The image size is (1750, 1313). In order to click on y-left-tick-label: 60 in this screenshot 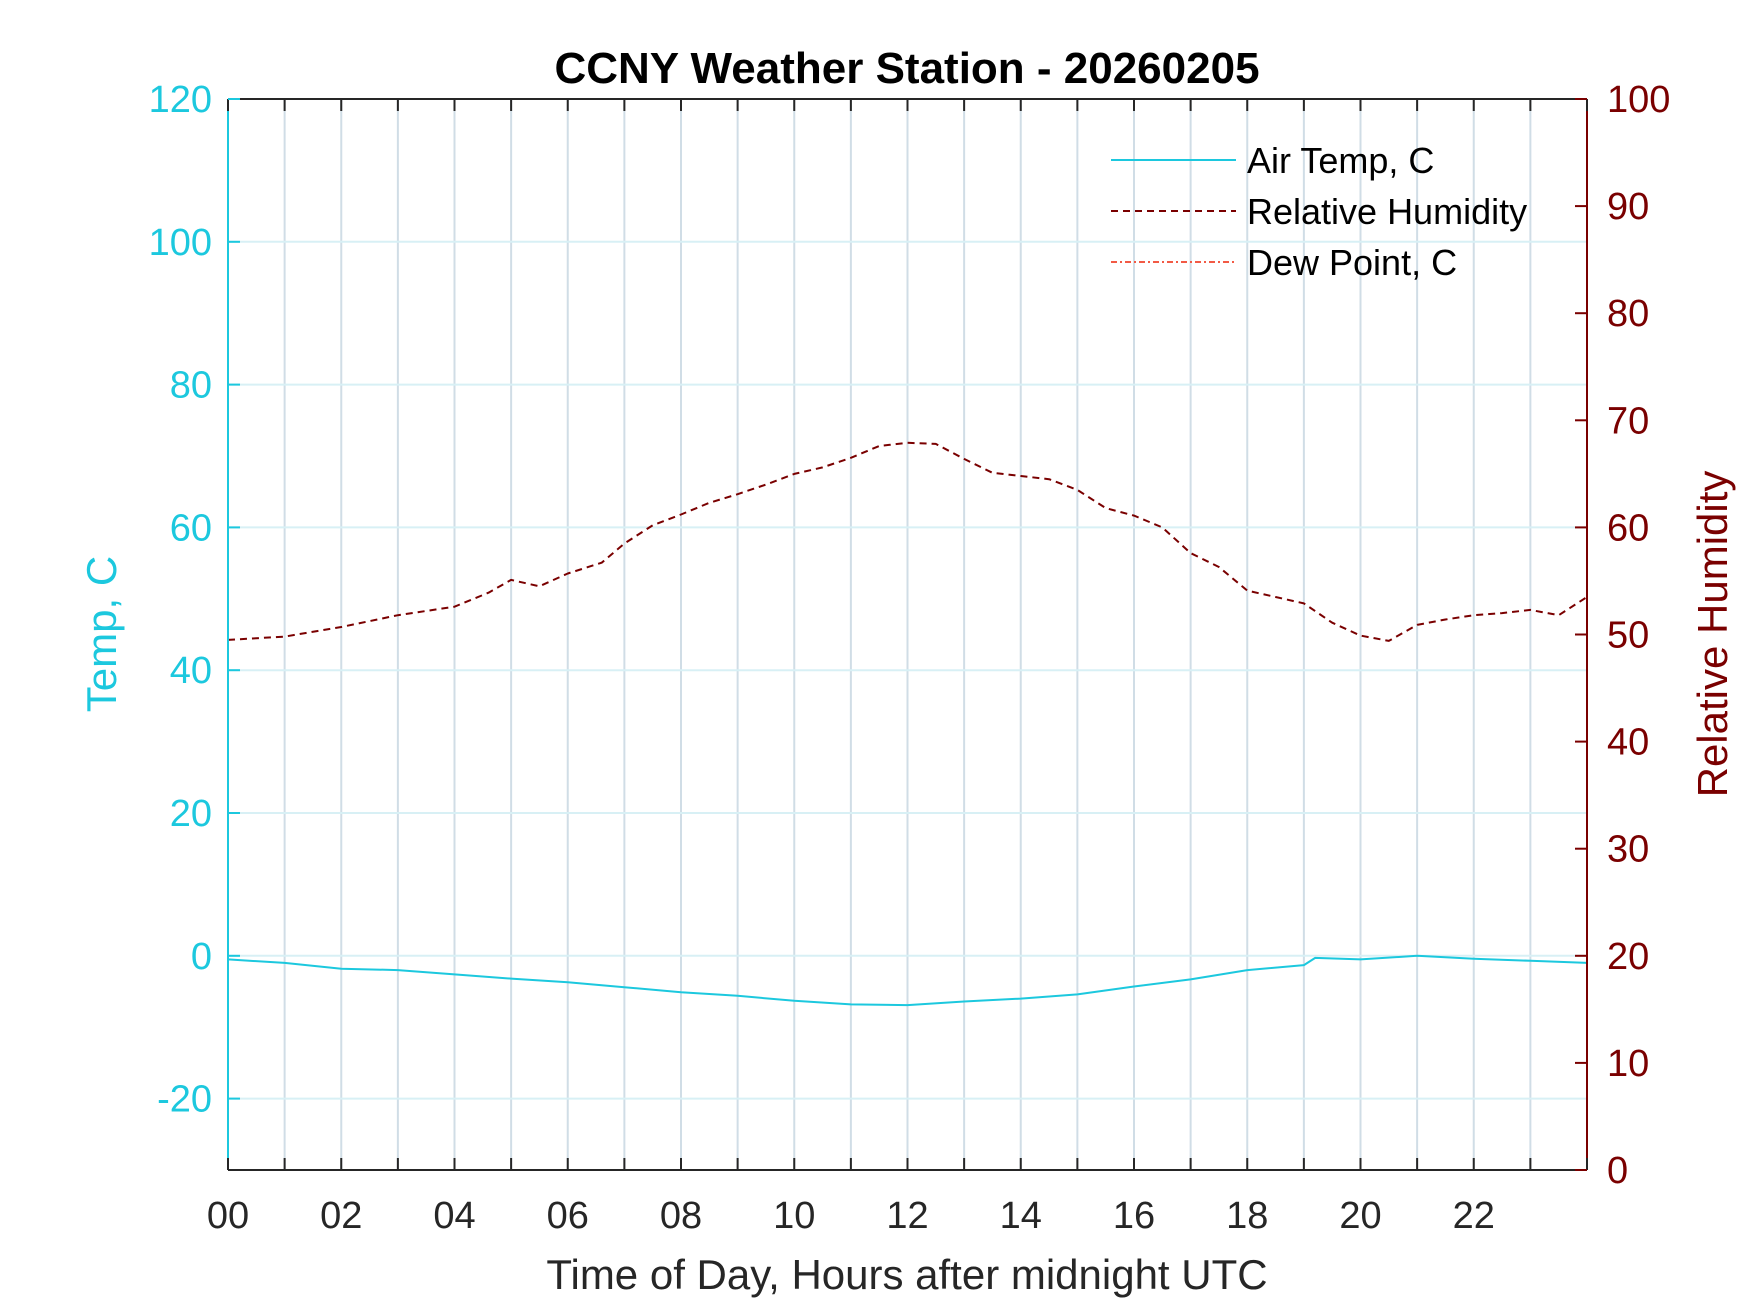, I will do `click(191, 528)`.